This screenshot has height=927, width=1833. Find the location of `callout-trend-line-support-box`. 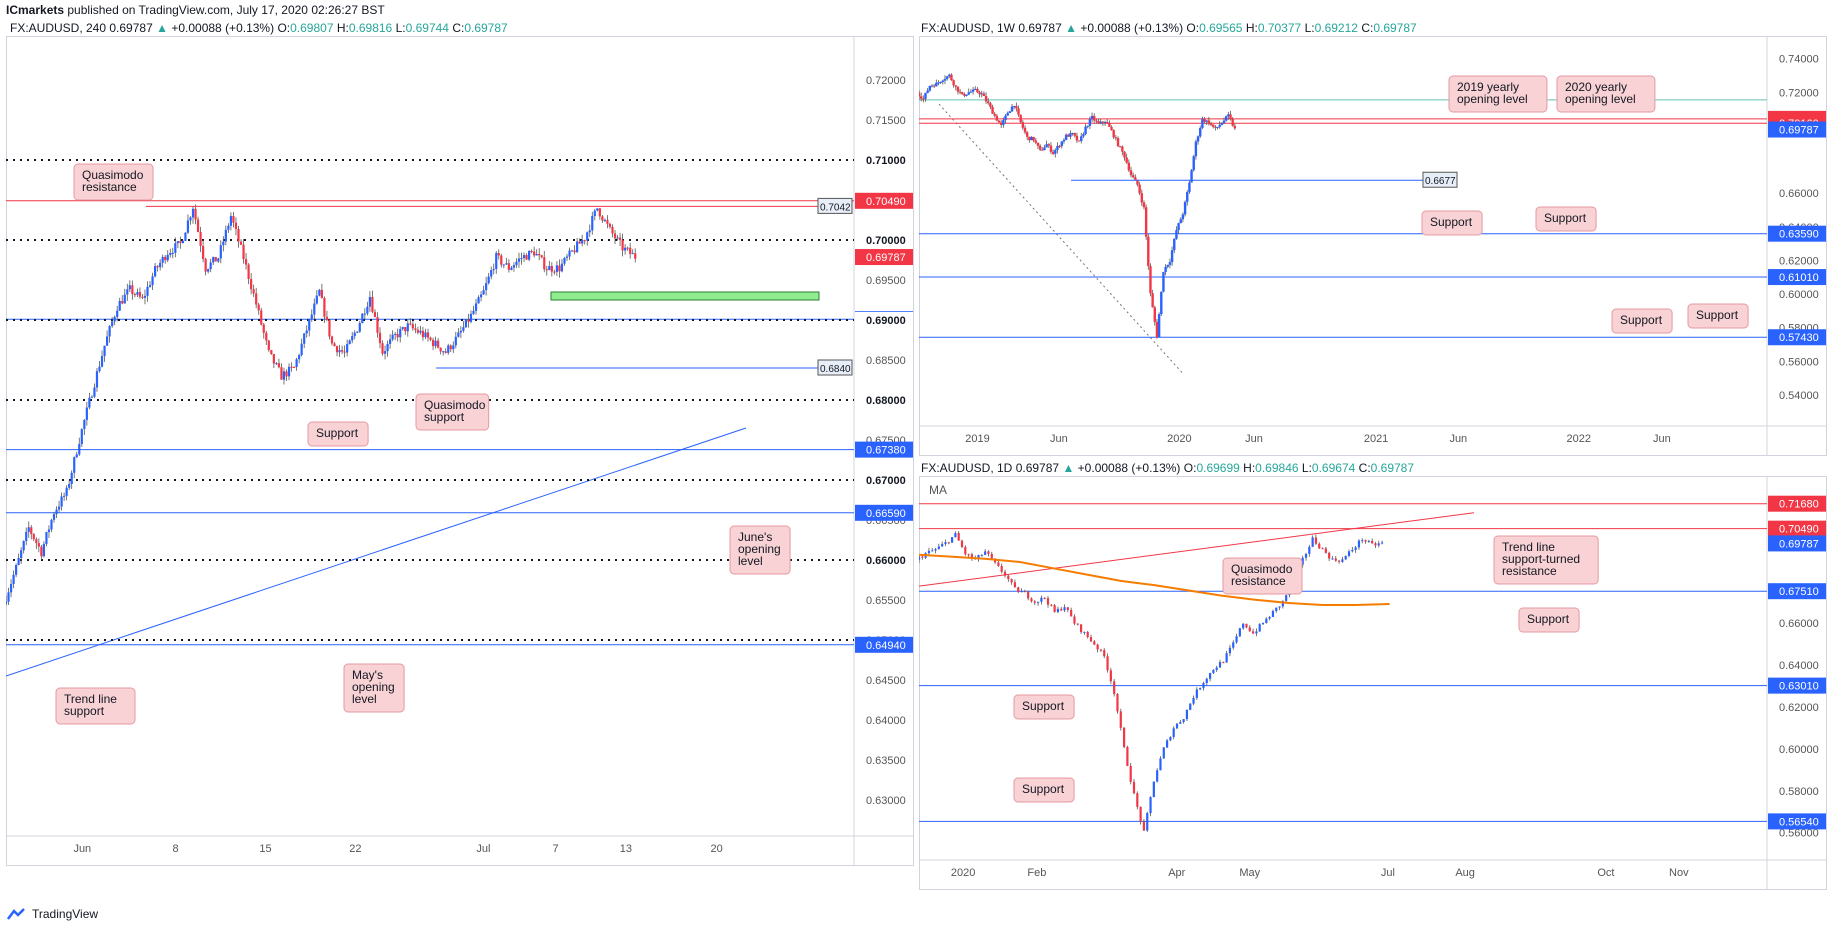

callout-trend-line-support-box is located at coordinates (95, 706).